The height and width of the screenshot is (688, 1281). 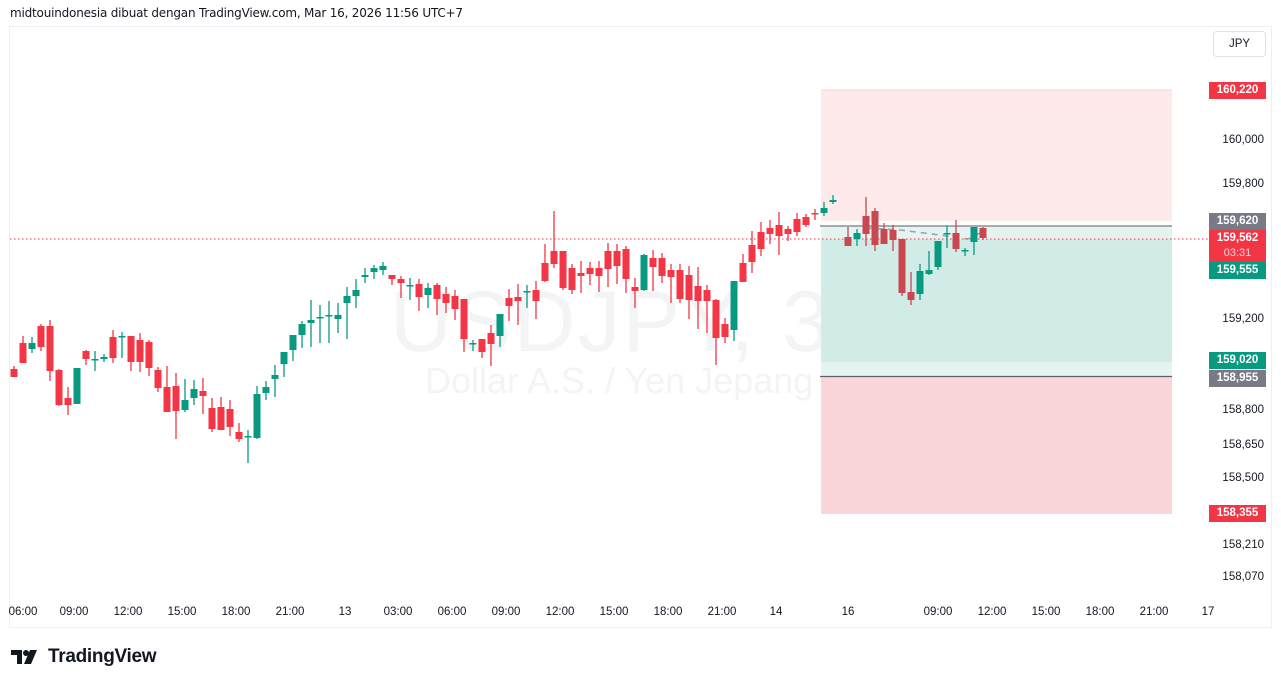 What do you see at coordinates (452, 612) in the screenshot?
I see `time-axis-label: 06:00` at bounding box center [452, 612].